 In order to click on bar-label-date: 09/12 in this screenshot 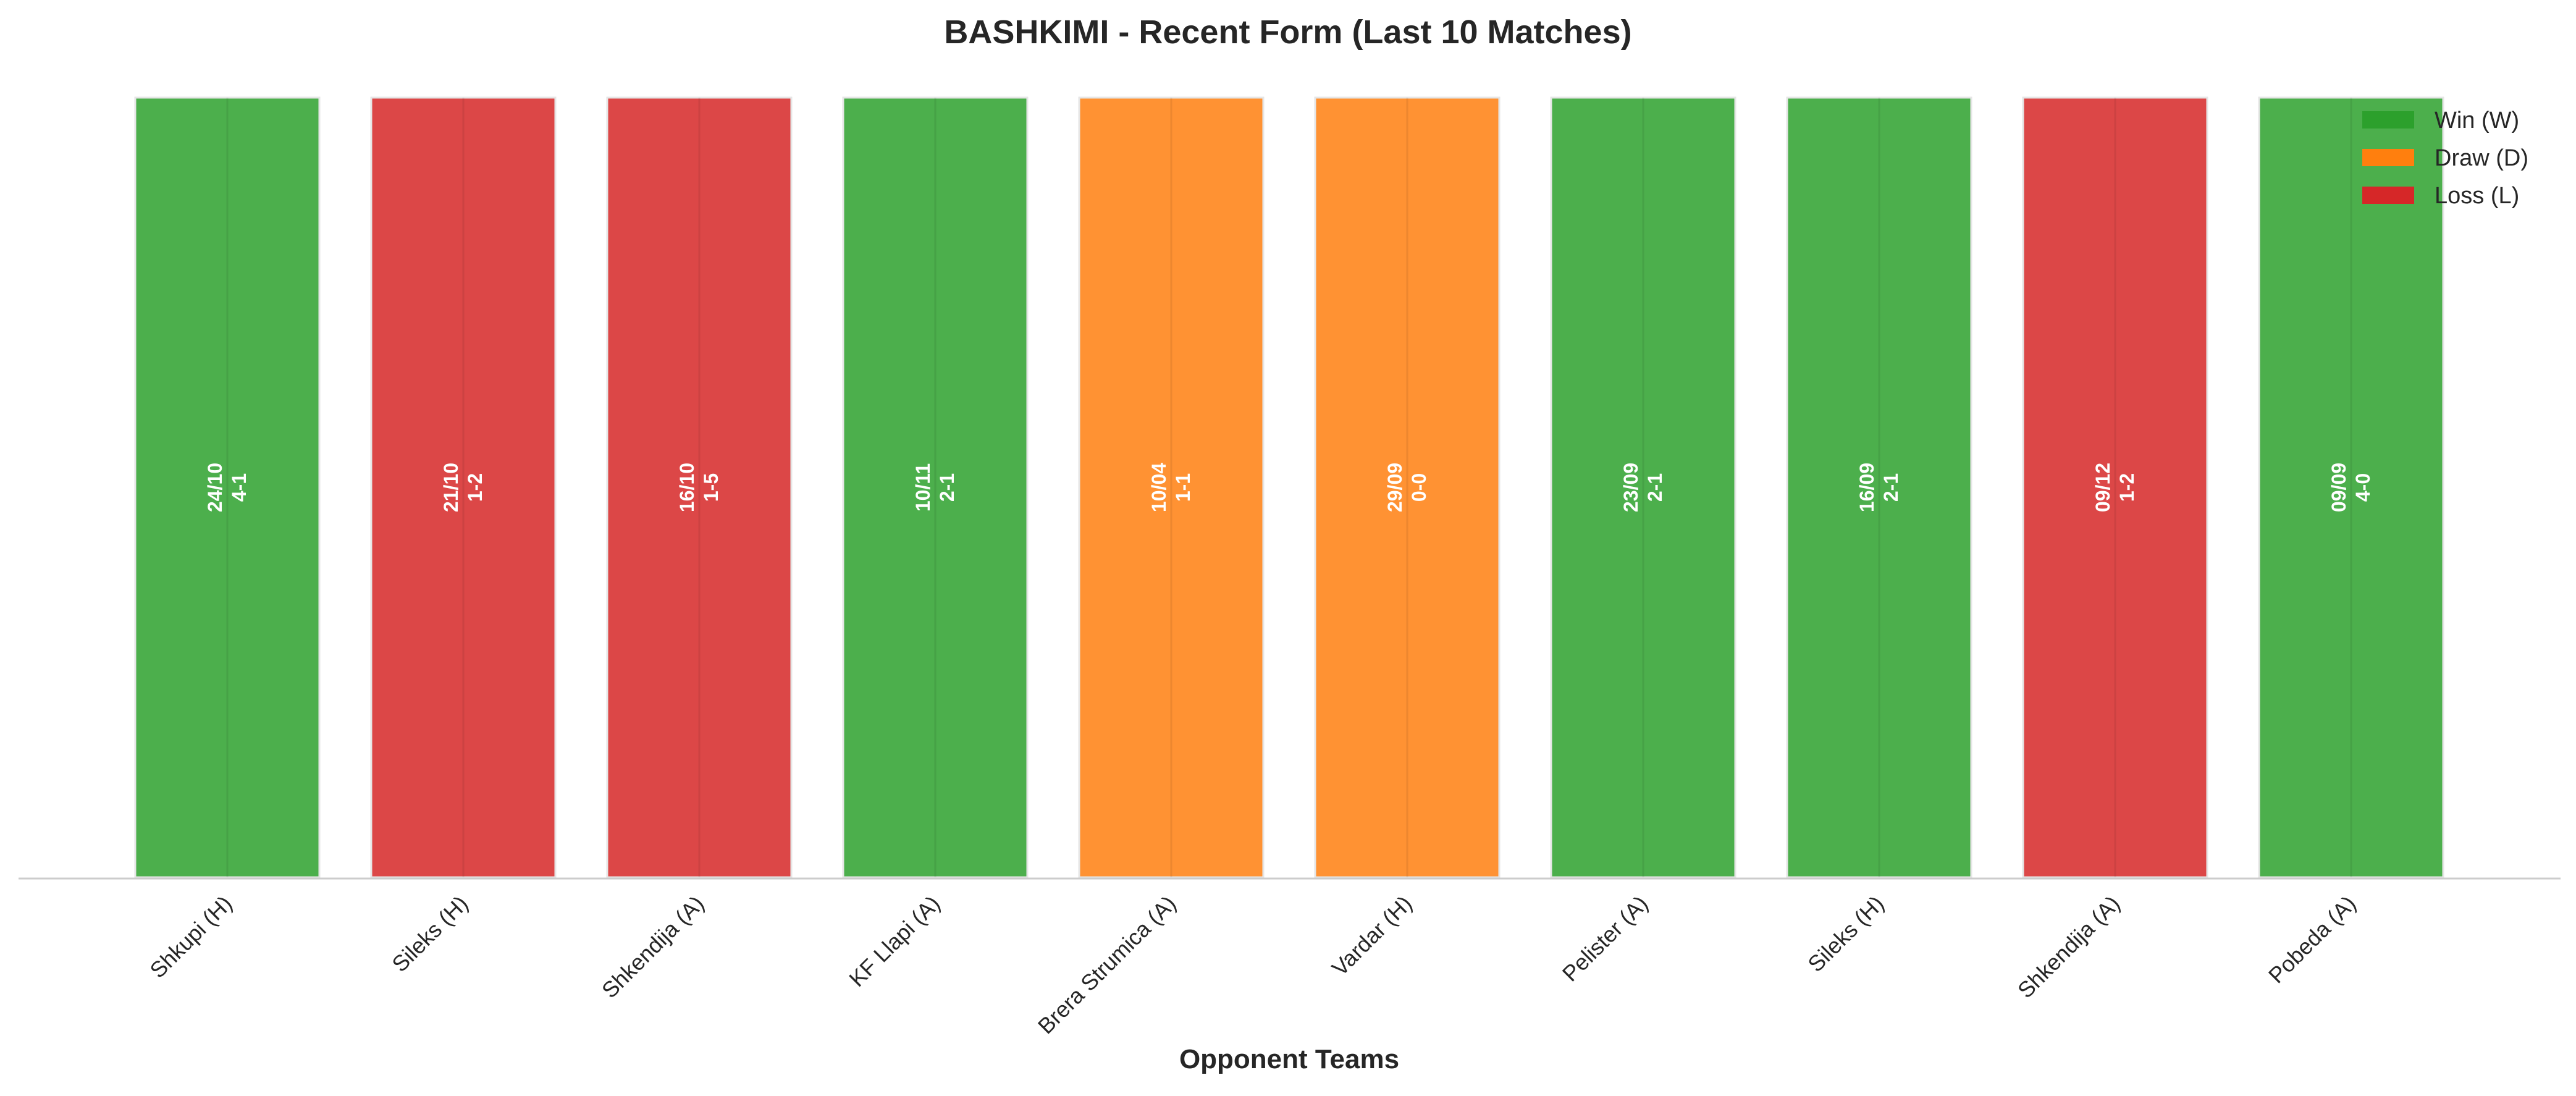, I will do `click(2103, 487)`.